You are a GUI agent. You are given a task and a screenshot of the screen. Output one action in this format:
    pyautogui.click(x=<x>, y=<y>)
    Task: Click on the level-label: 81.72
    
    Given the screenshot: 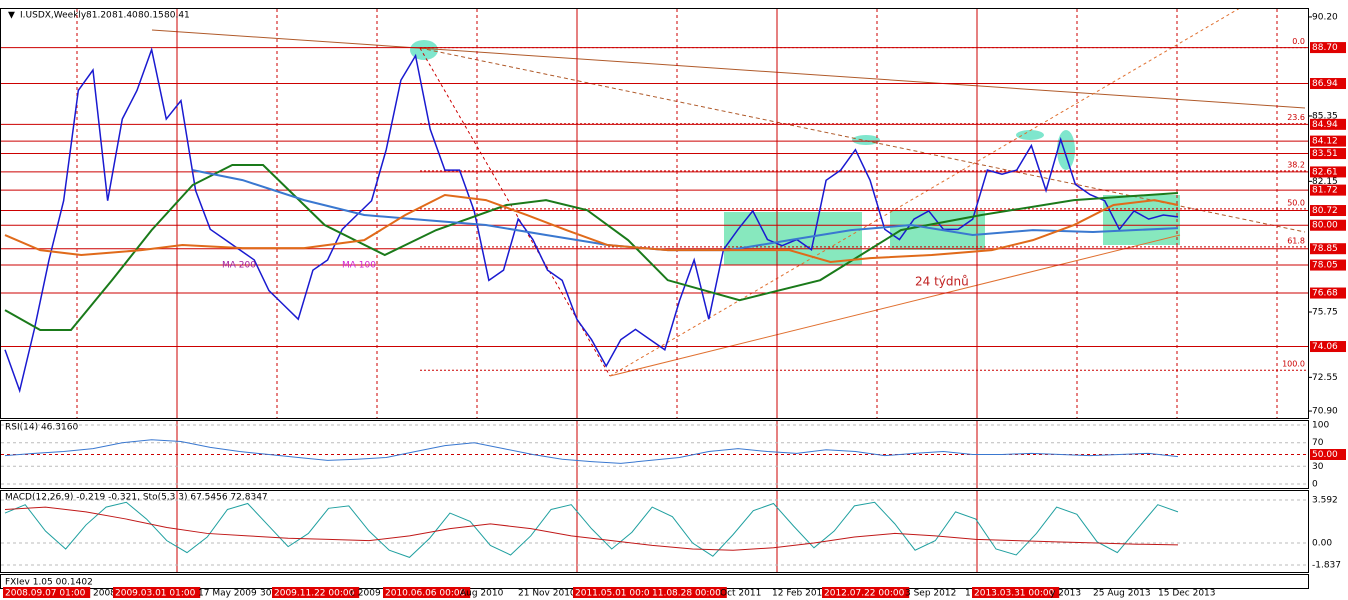 What is the action you would take?
    pyautogui.click(x=1325, y=191)
    